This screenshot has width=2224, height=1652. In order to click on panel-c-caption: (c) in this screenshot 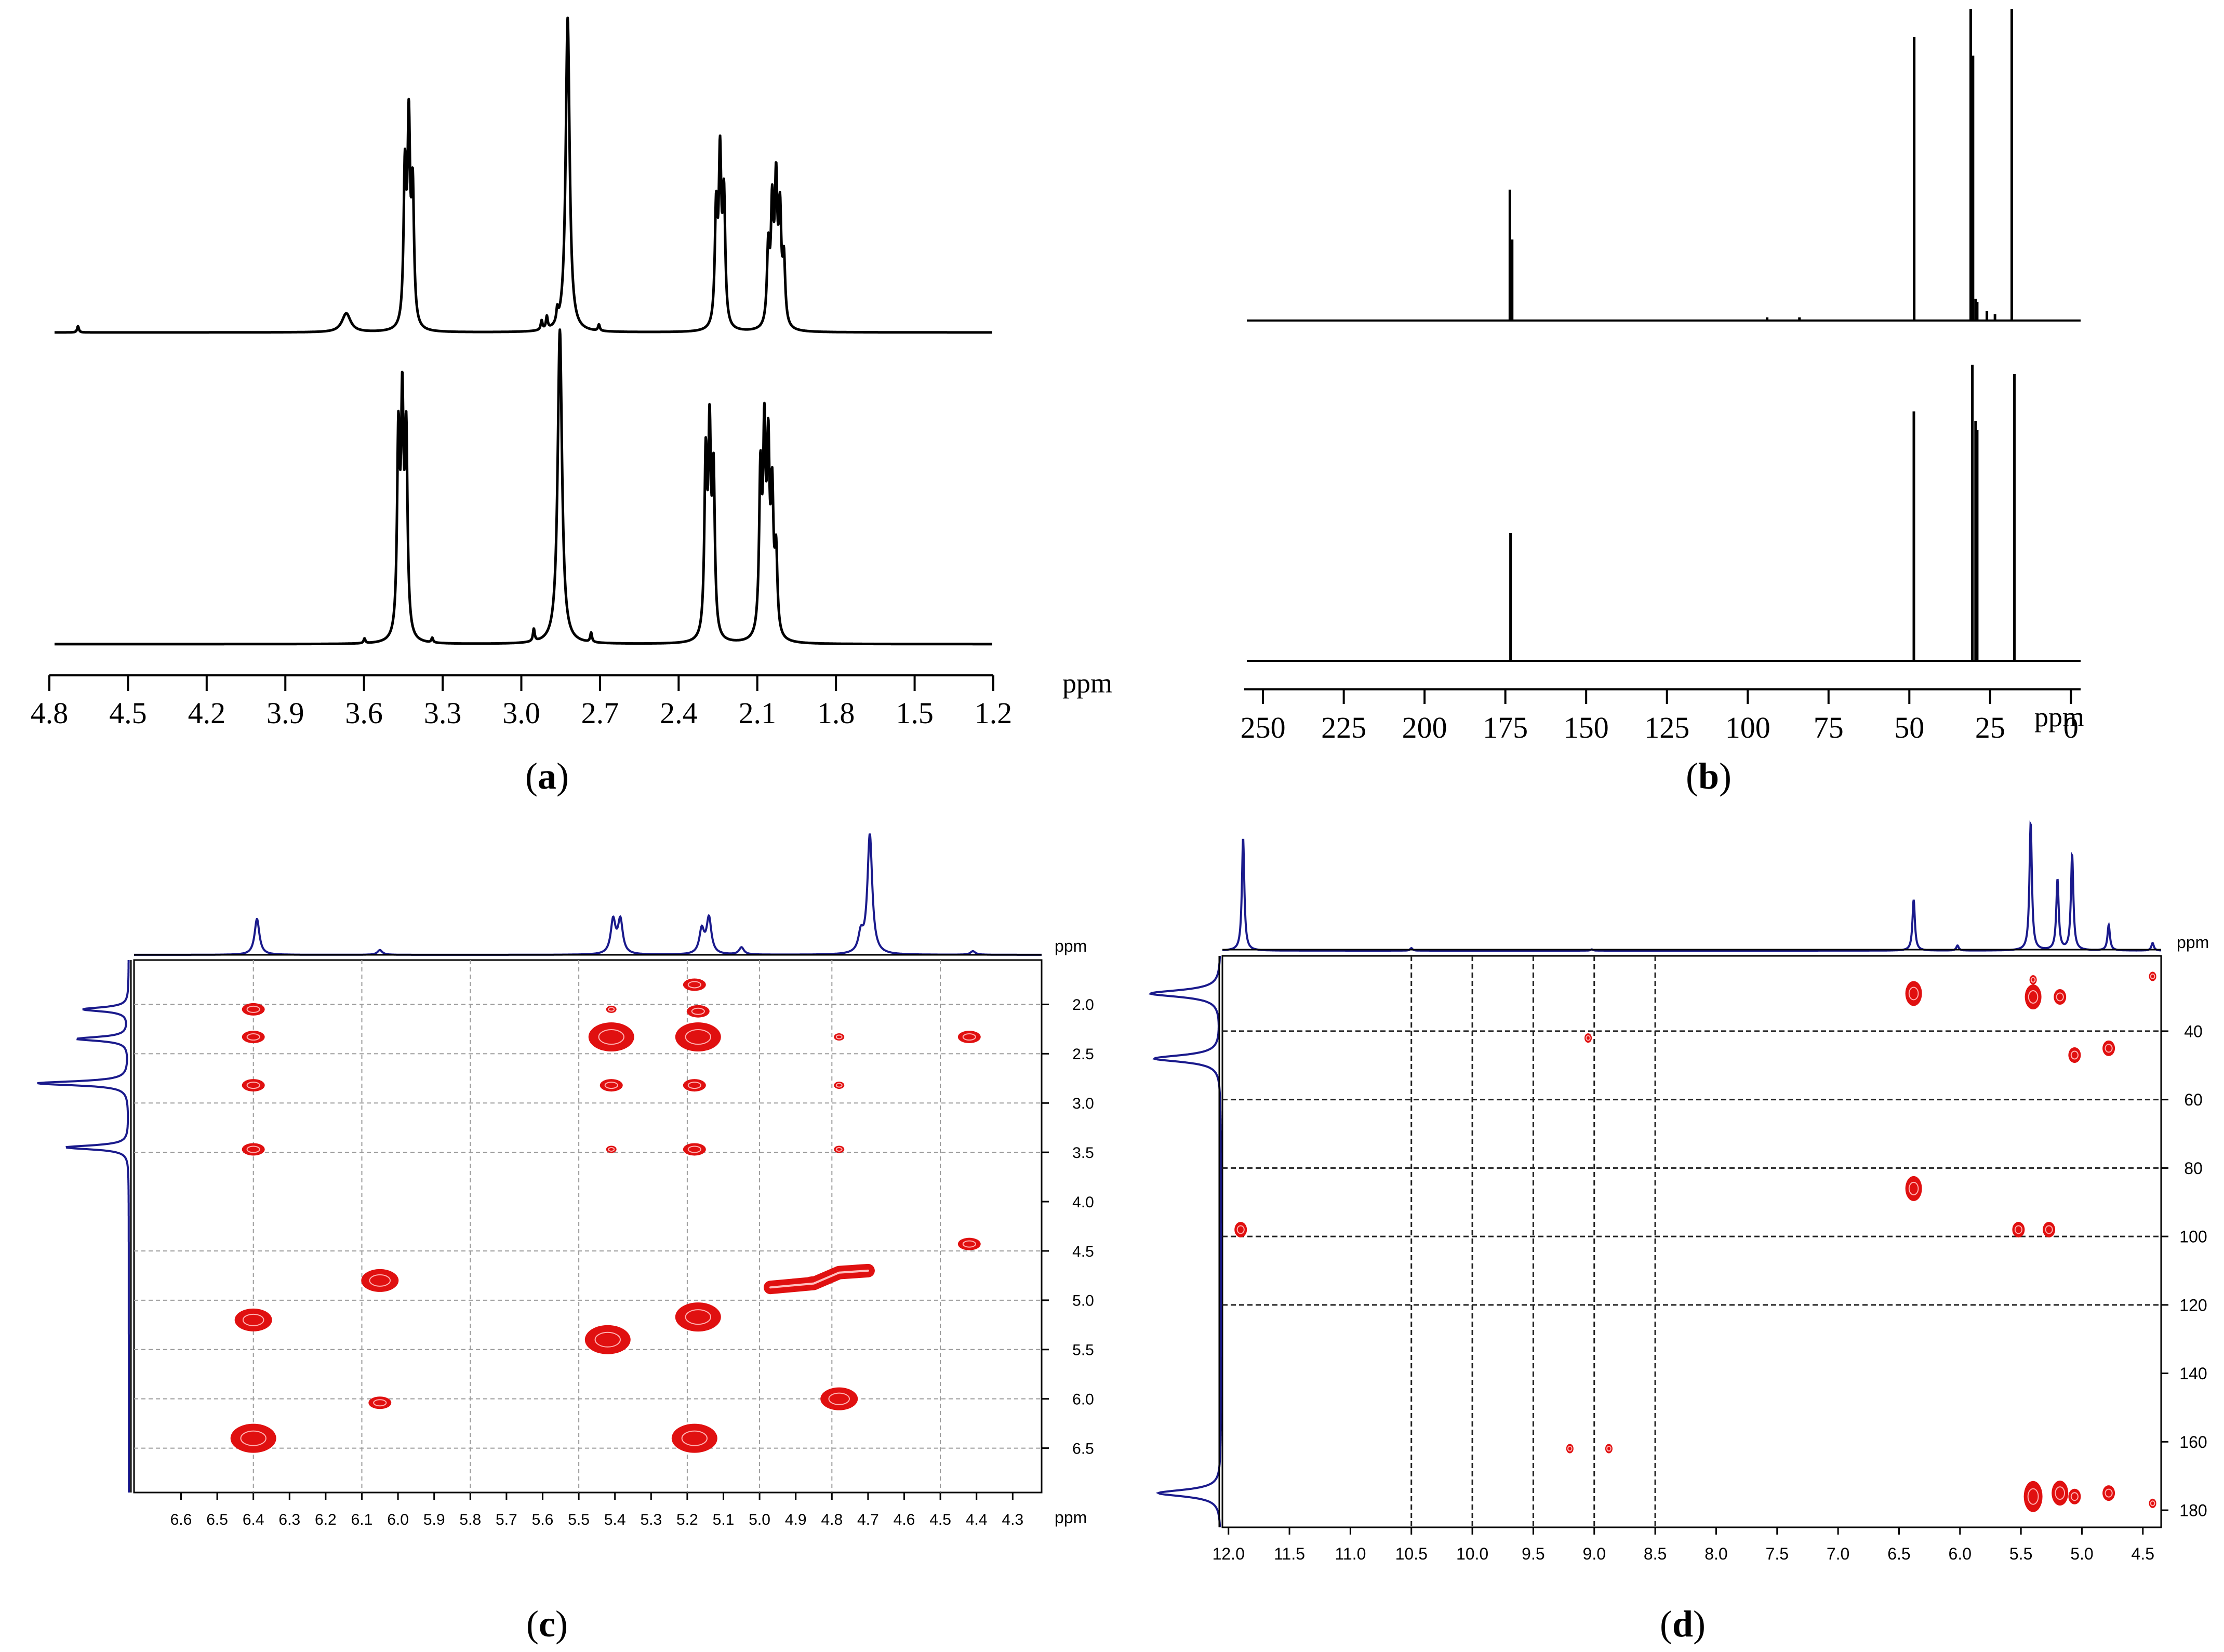, I will do `click(547, 1624)`.